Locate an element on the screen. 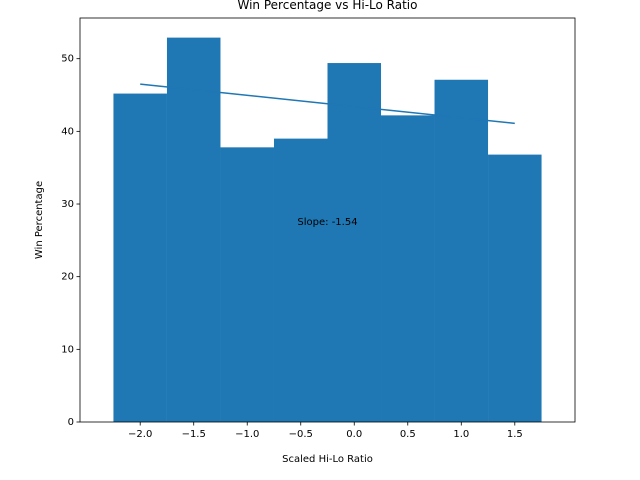  y-axis-label: Win Percentage is located at coordinates (39, 220).